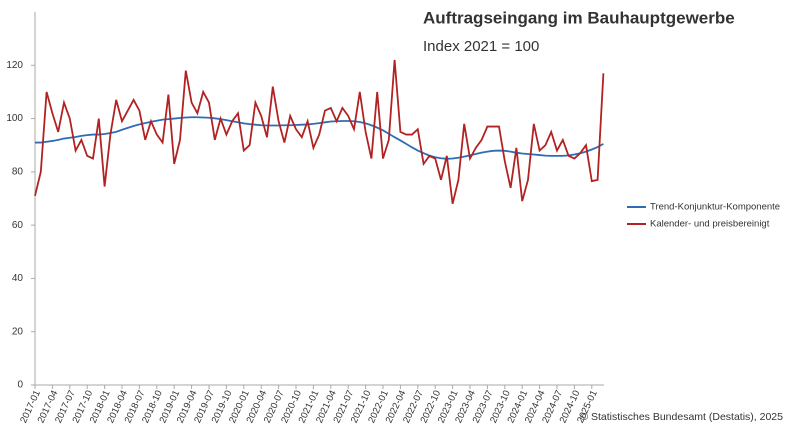 The width and height of the screenshot is (787, 432). Describe the element at coordinates (579, 17) in the screenshot. I see `chart-title: Auftragseingang im Bauhauptgewerbe` at that location.